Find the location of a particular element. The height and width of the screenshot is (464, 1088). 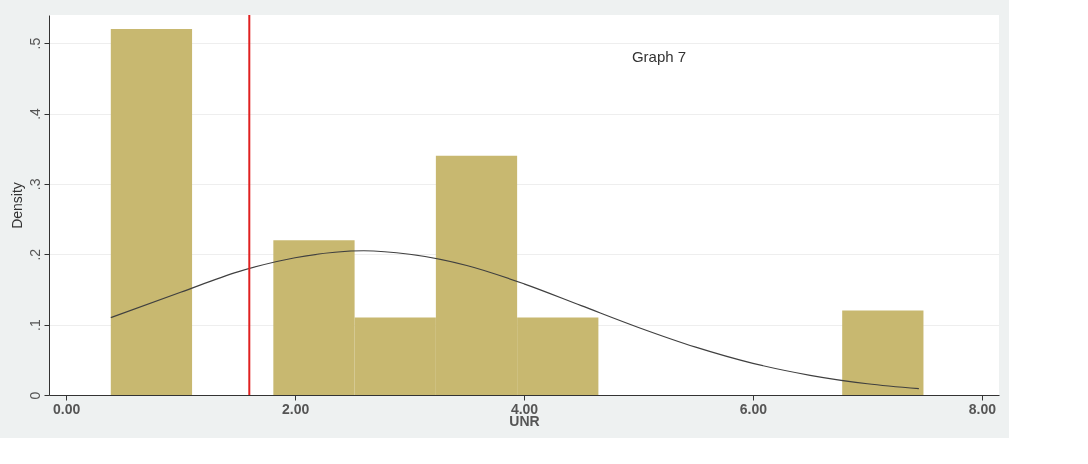

y-tick-label: .3 is located at coordinates (34, 184).